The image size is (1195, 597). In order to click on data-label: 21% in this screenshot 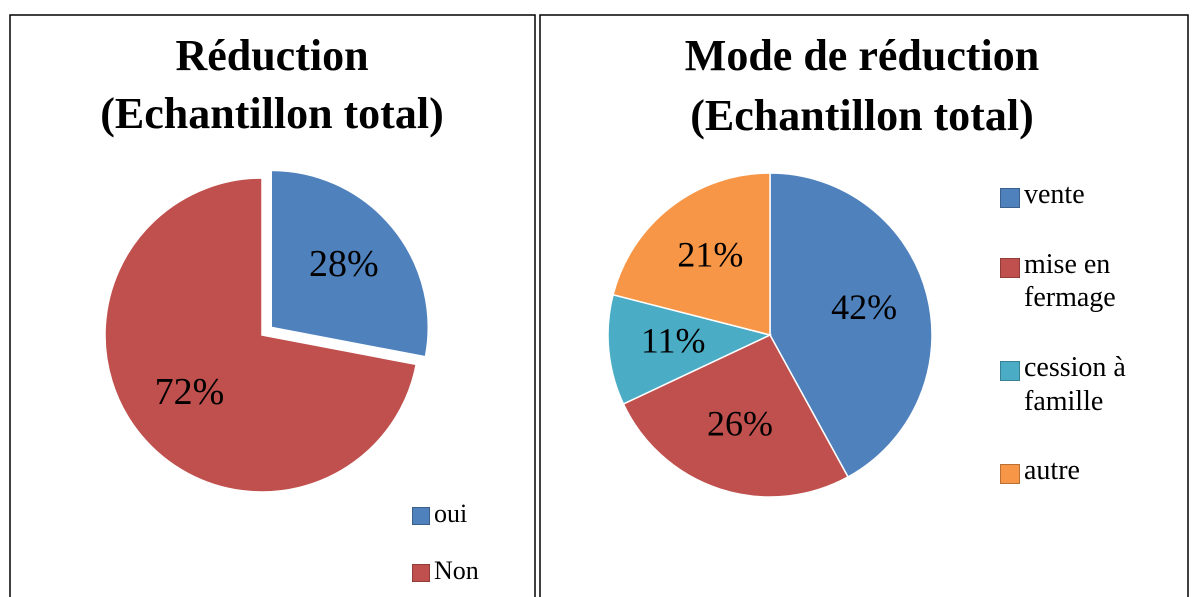, I will do `click(710, 254)`.